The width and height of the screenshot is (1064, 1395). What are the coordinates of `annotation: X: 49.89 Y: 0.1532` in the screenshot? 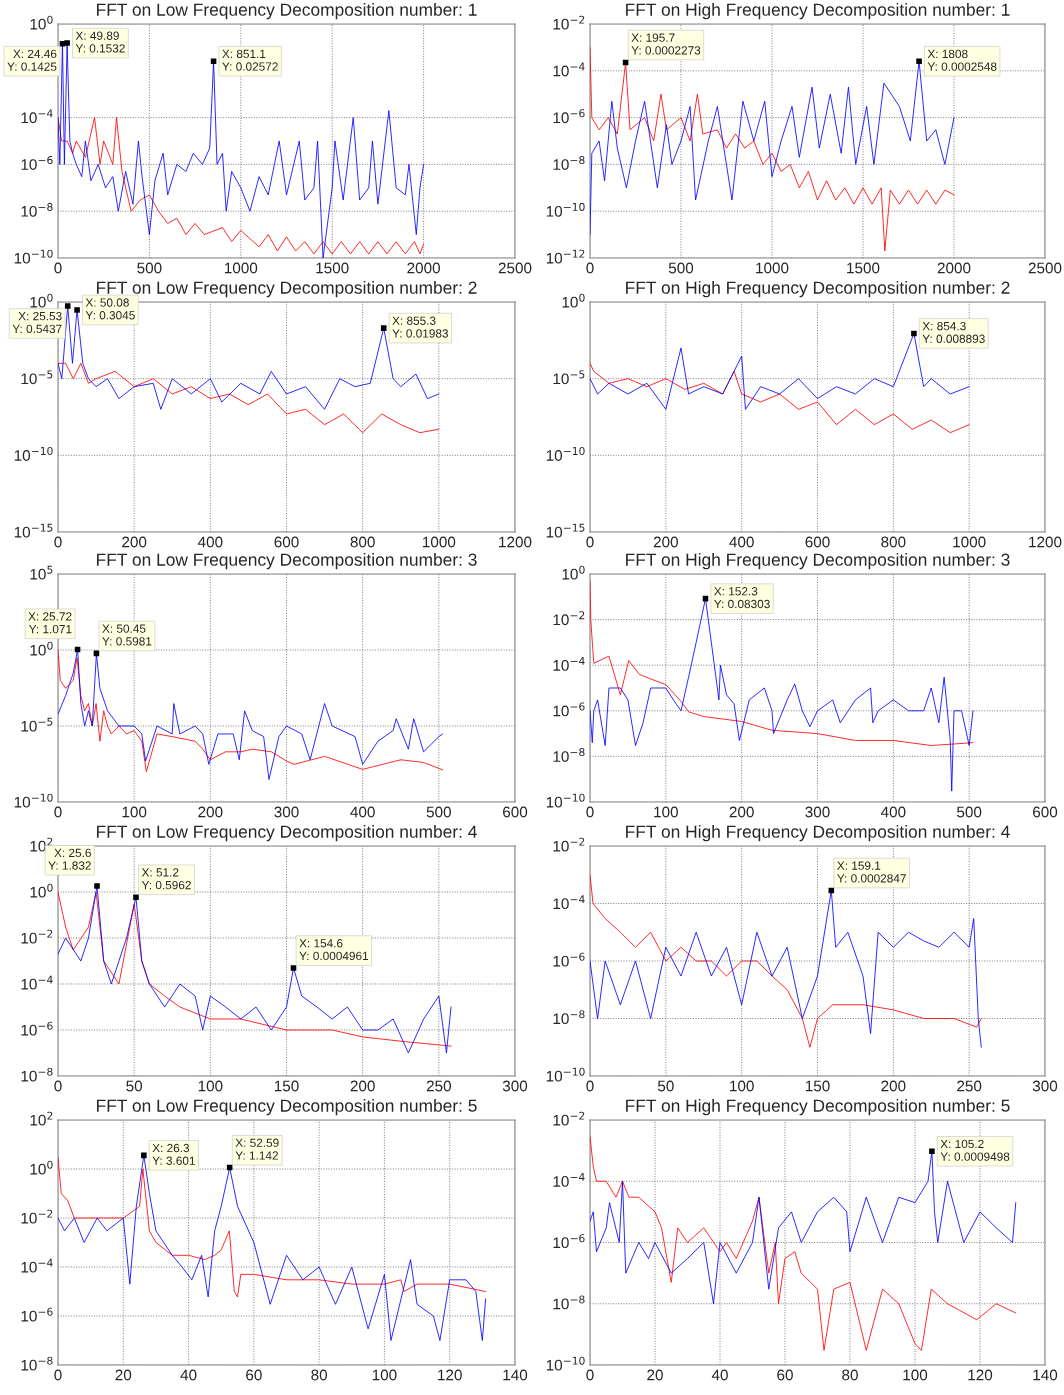 It's located at (100, 42).